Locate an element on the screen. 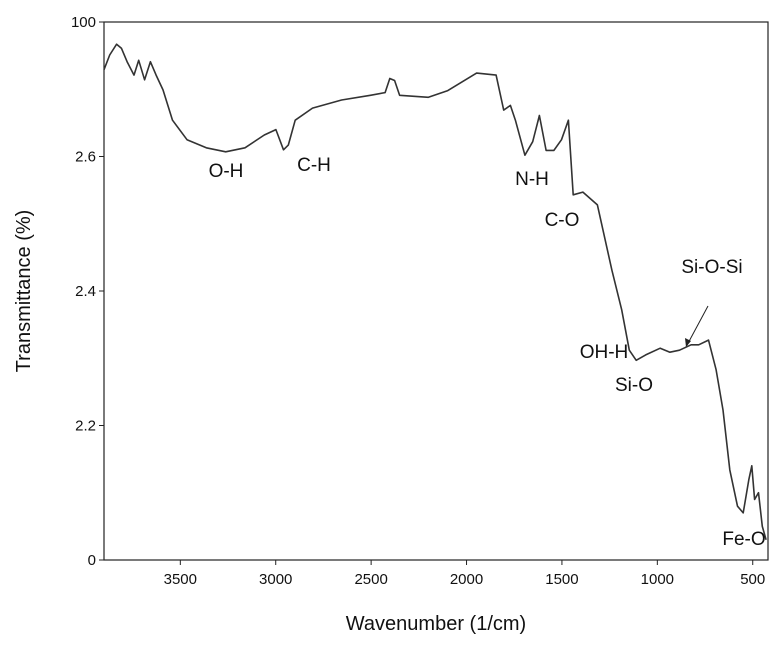 This screenshot has height=645, width=773. annotation: O-H is located at coordinates (226, 171).